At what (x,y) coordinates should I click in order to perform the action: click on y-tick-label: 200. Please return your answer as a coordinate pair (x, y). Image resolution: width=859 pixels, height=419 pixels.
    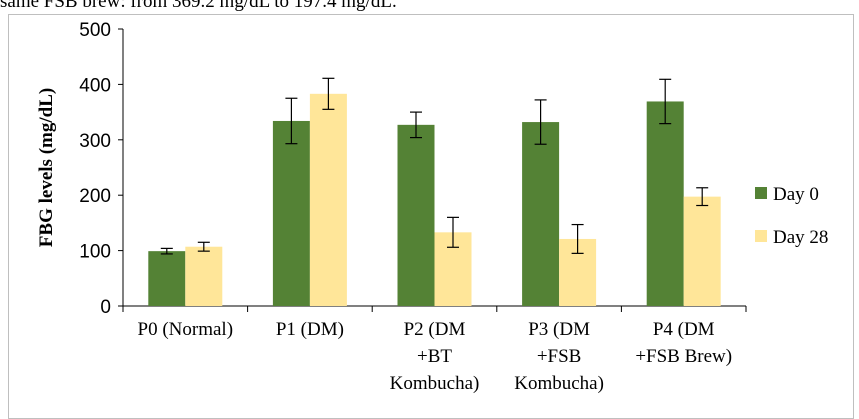
    Looking at the image, I should click on (95, 196).